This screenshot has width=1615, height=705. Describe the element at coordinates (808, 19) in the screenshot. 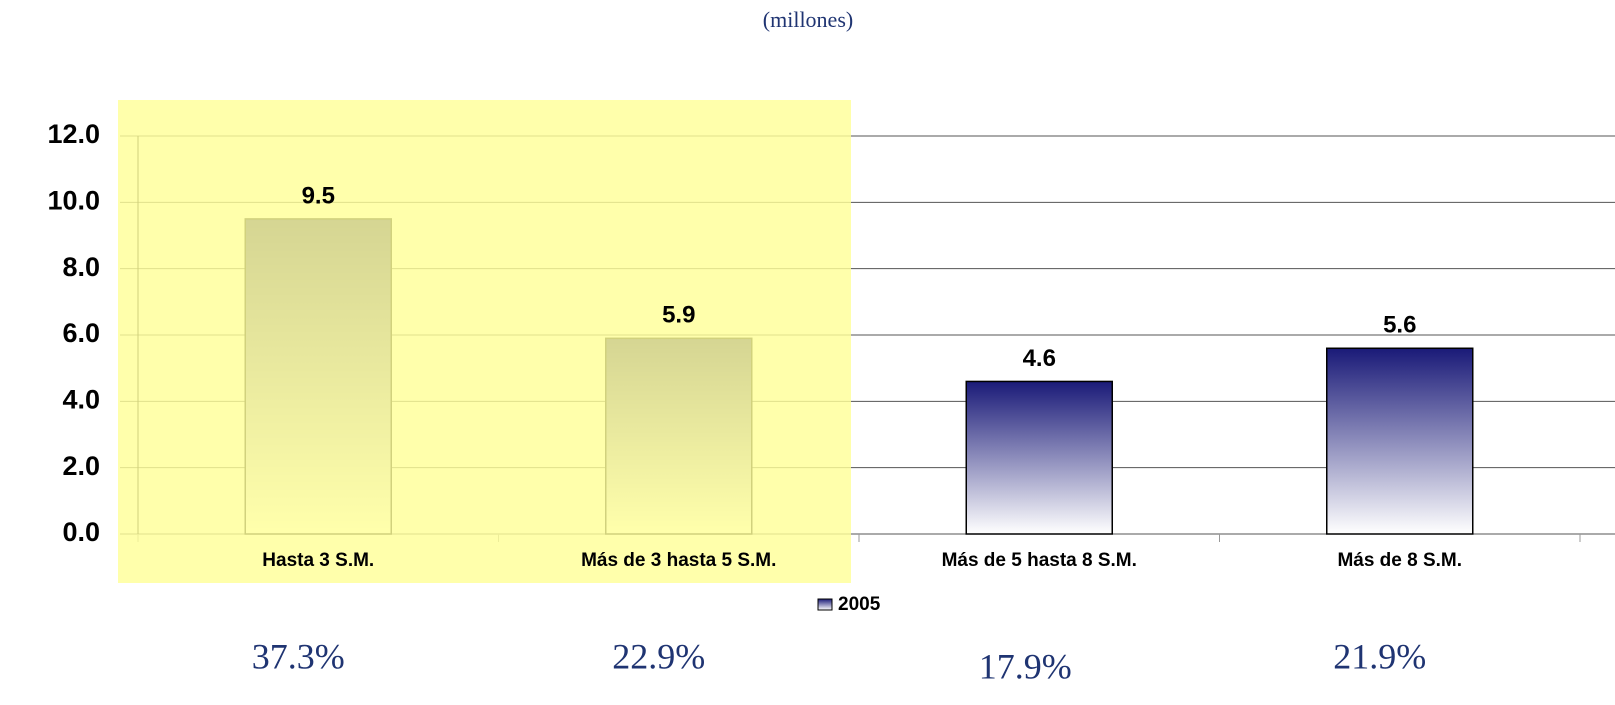

I see `chart-title: (millones)` at that location.